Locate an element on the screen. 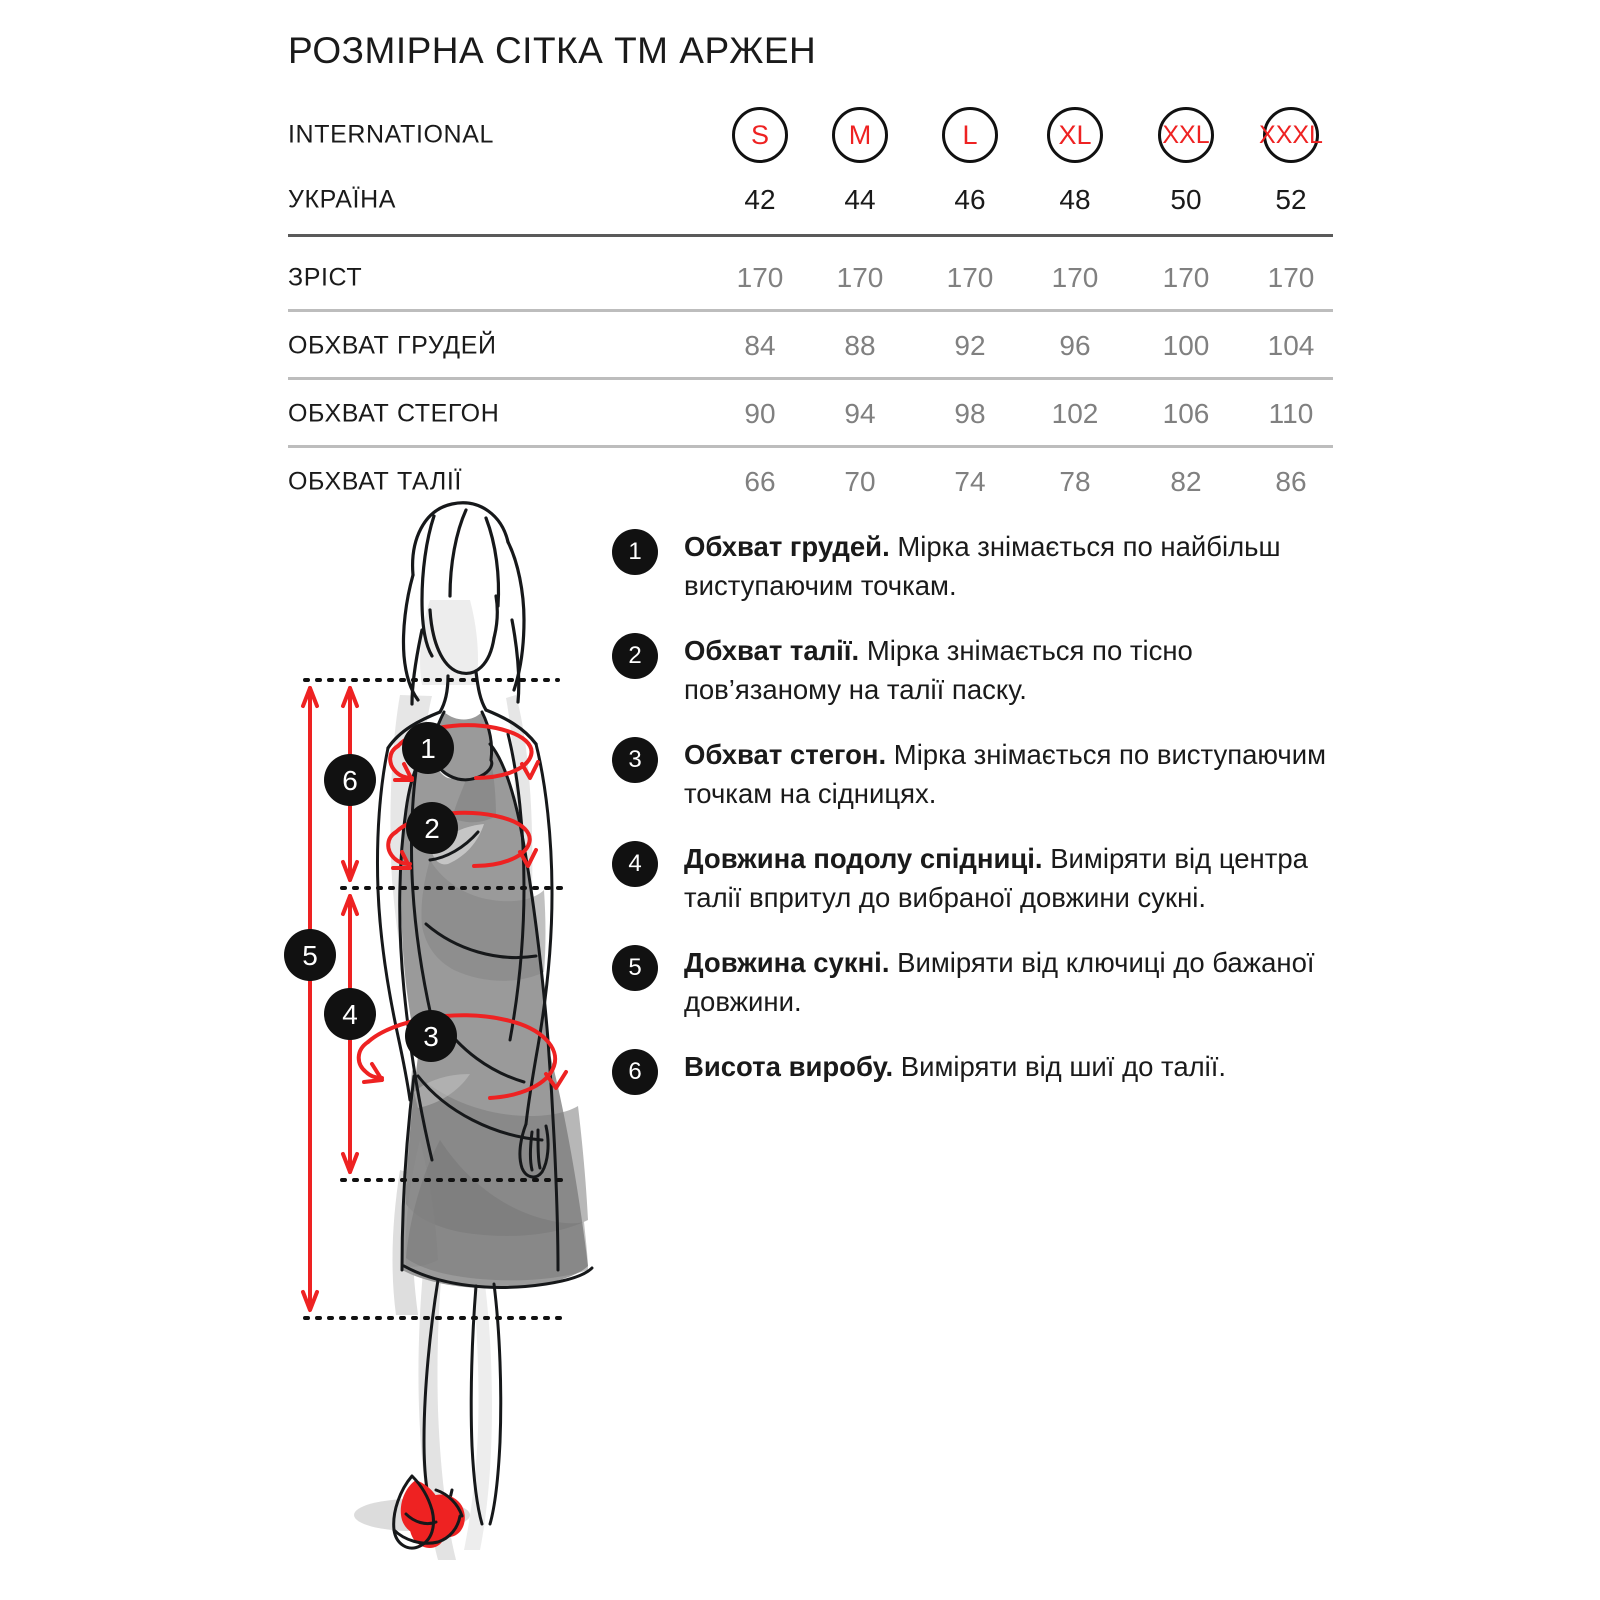 Image resolution: width=1600 pixels, height=1600 pixels. figure-marker-4: 4 is located at coordinates (350, 1014).